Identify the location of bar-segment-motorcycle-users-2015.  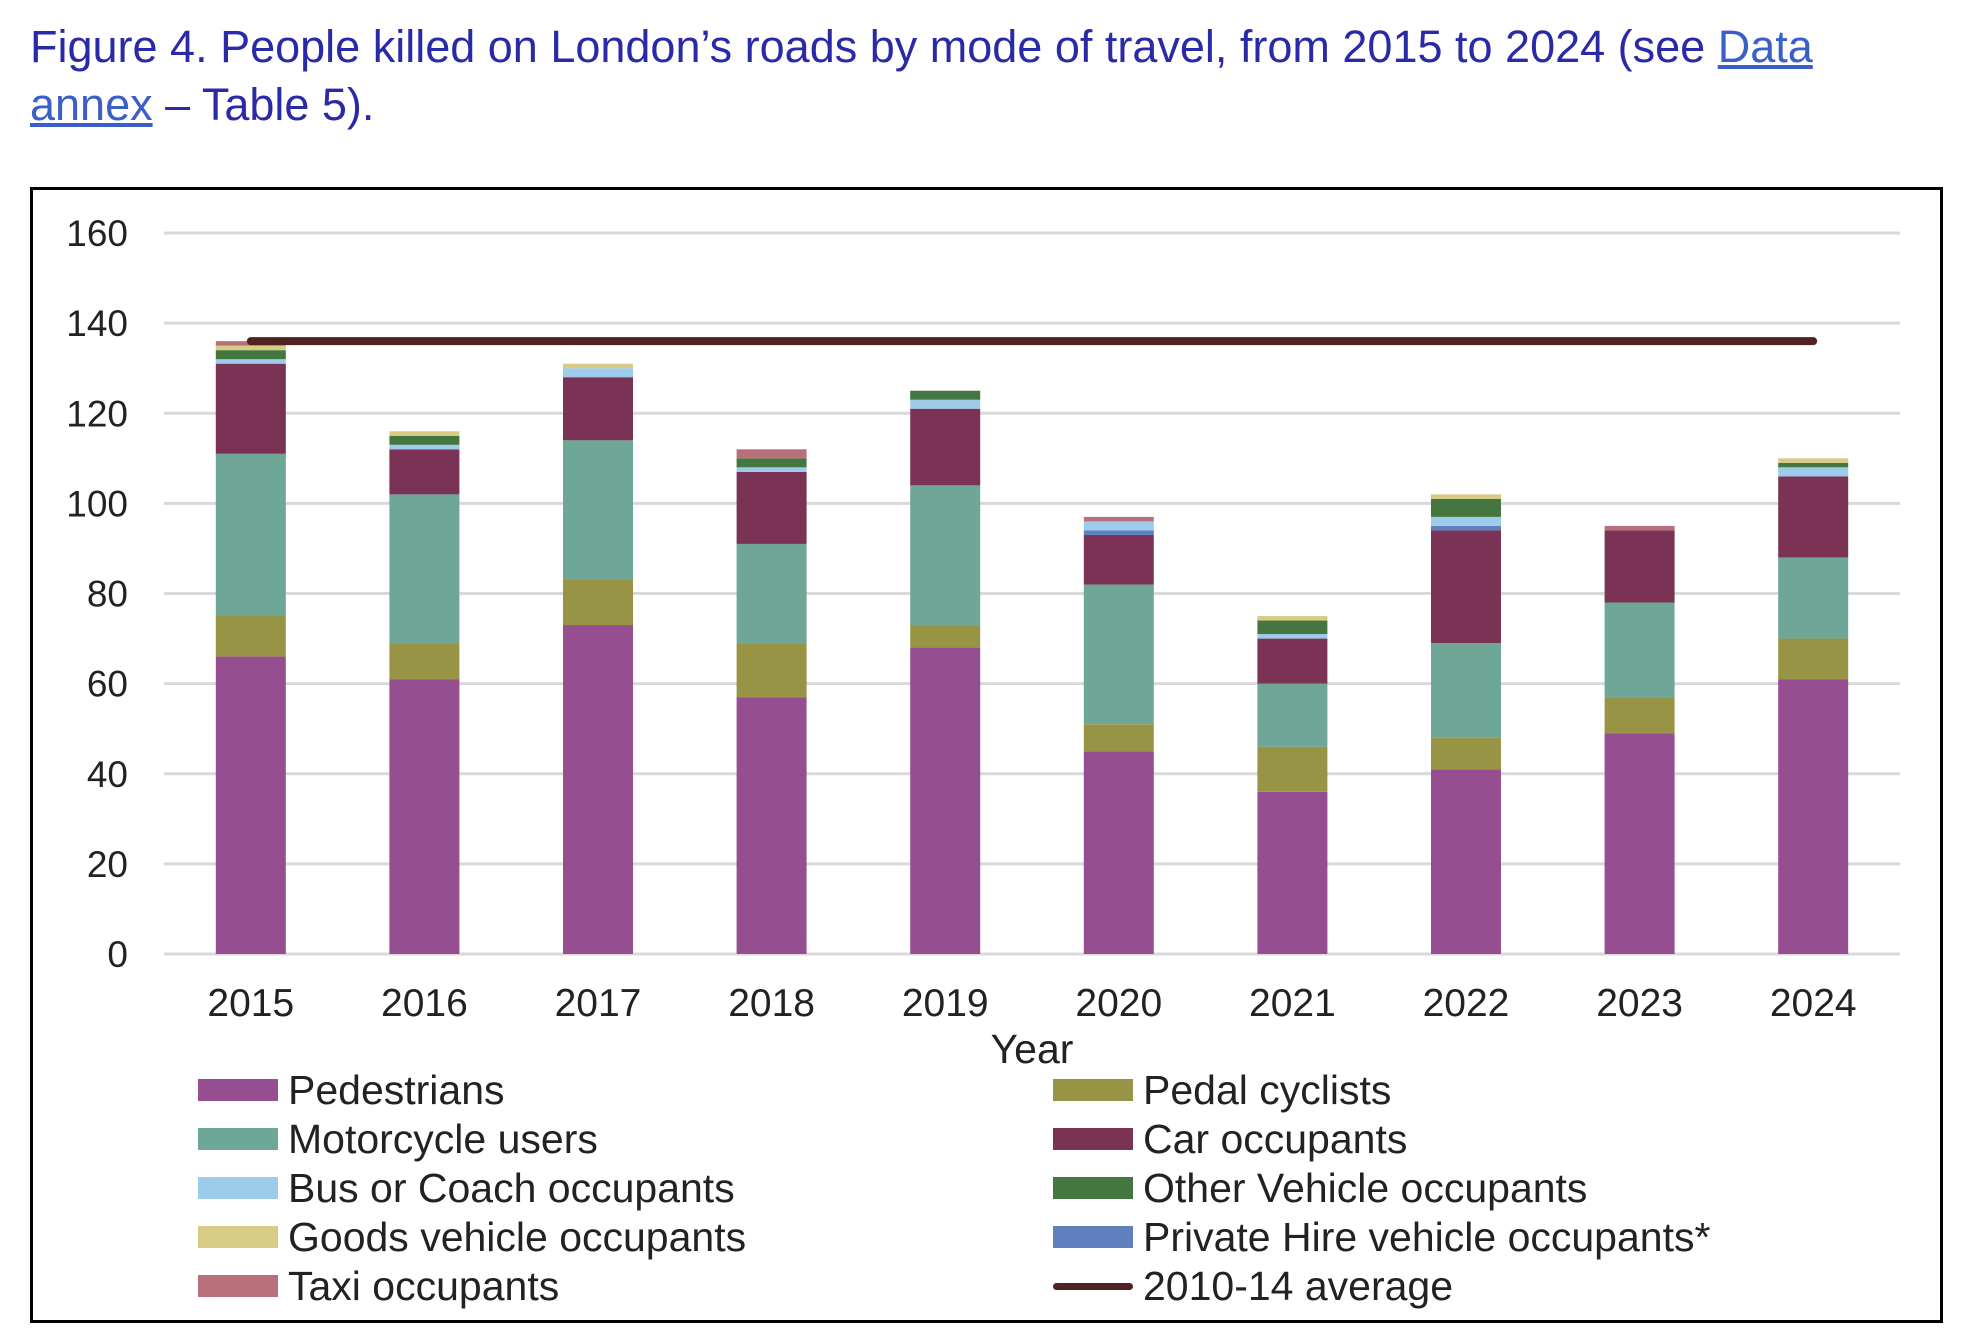
(250, 535).